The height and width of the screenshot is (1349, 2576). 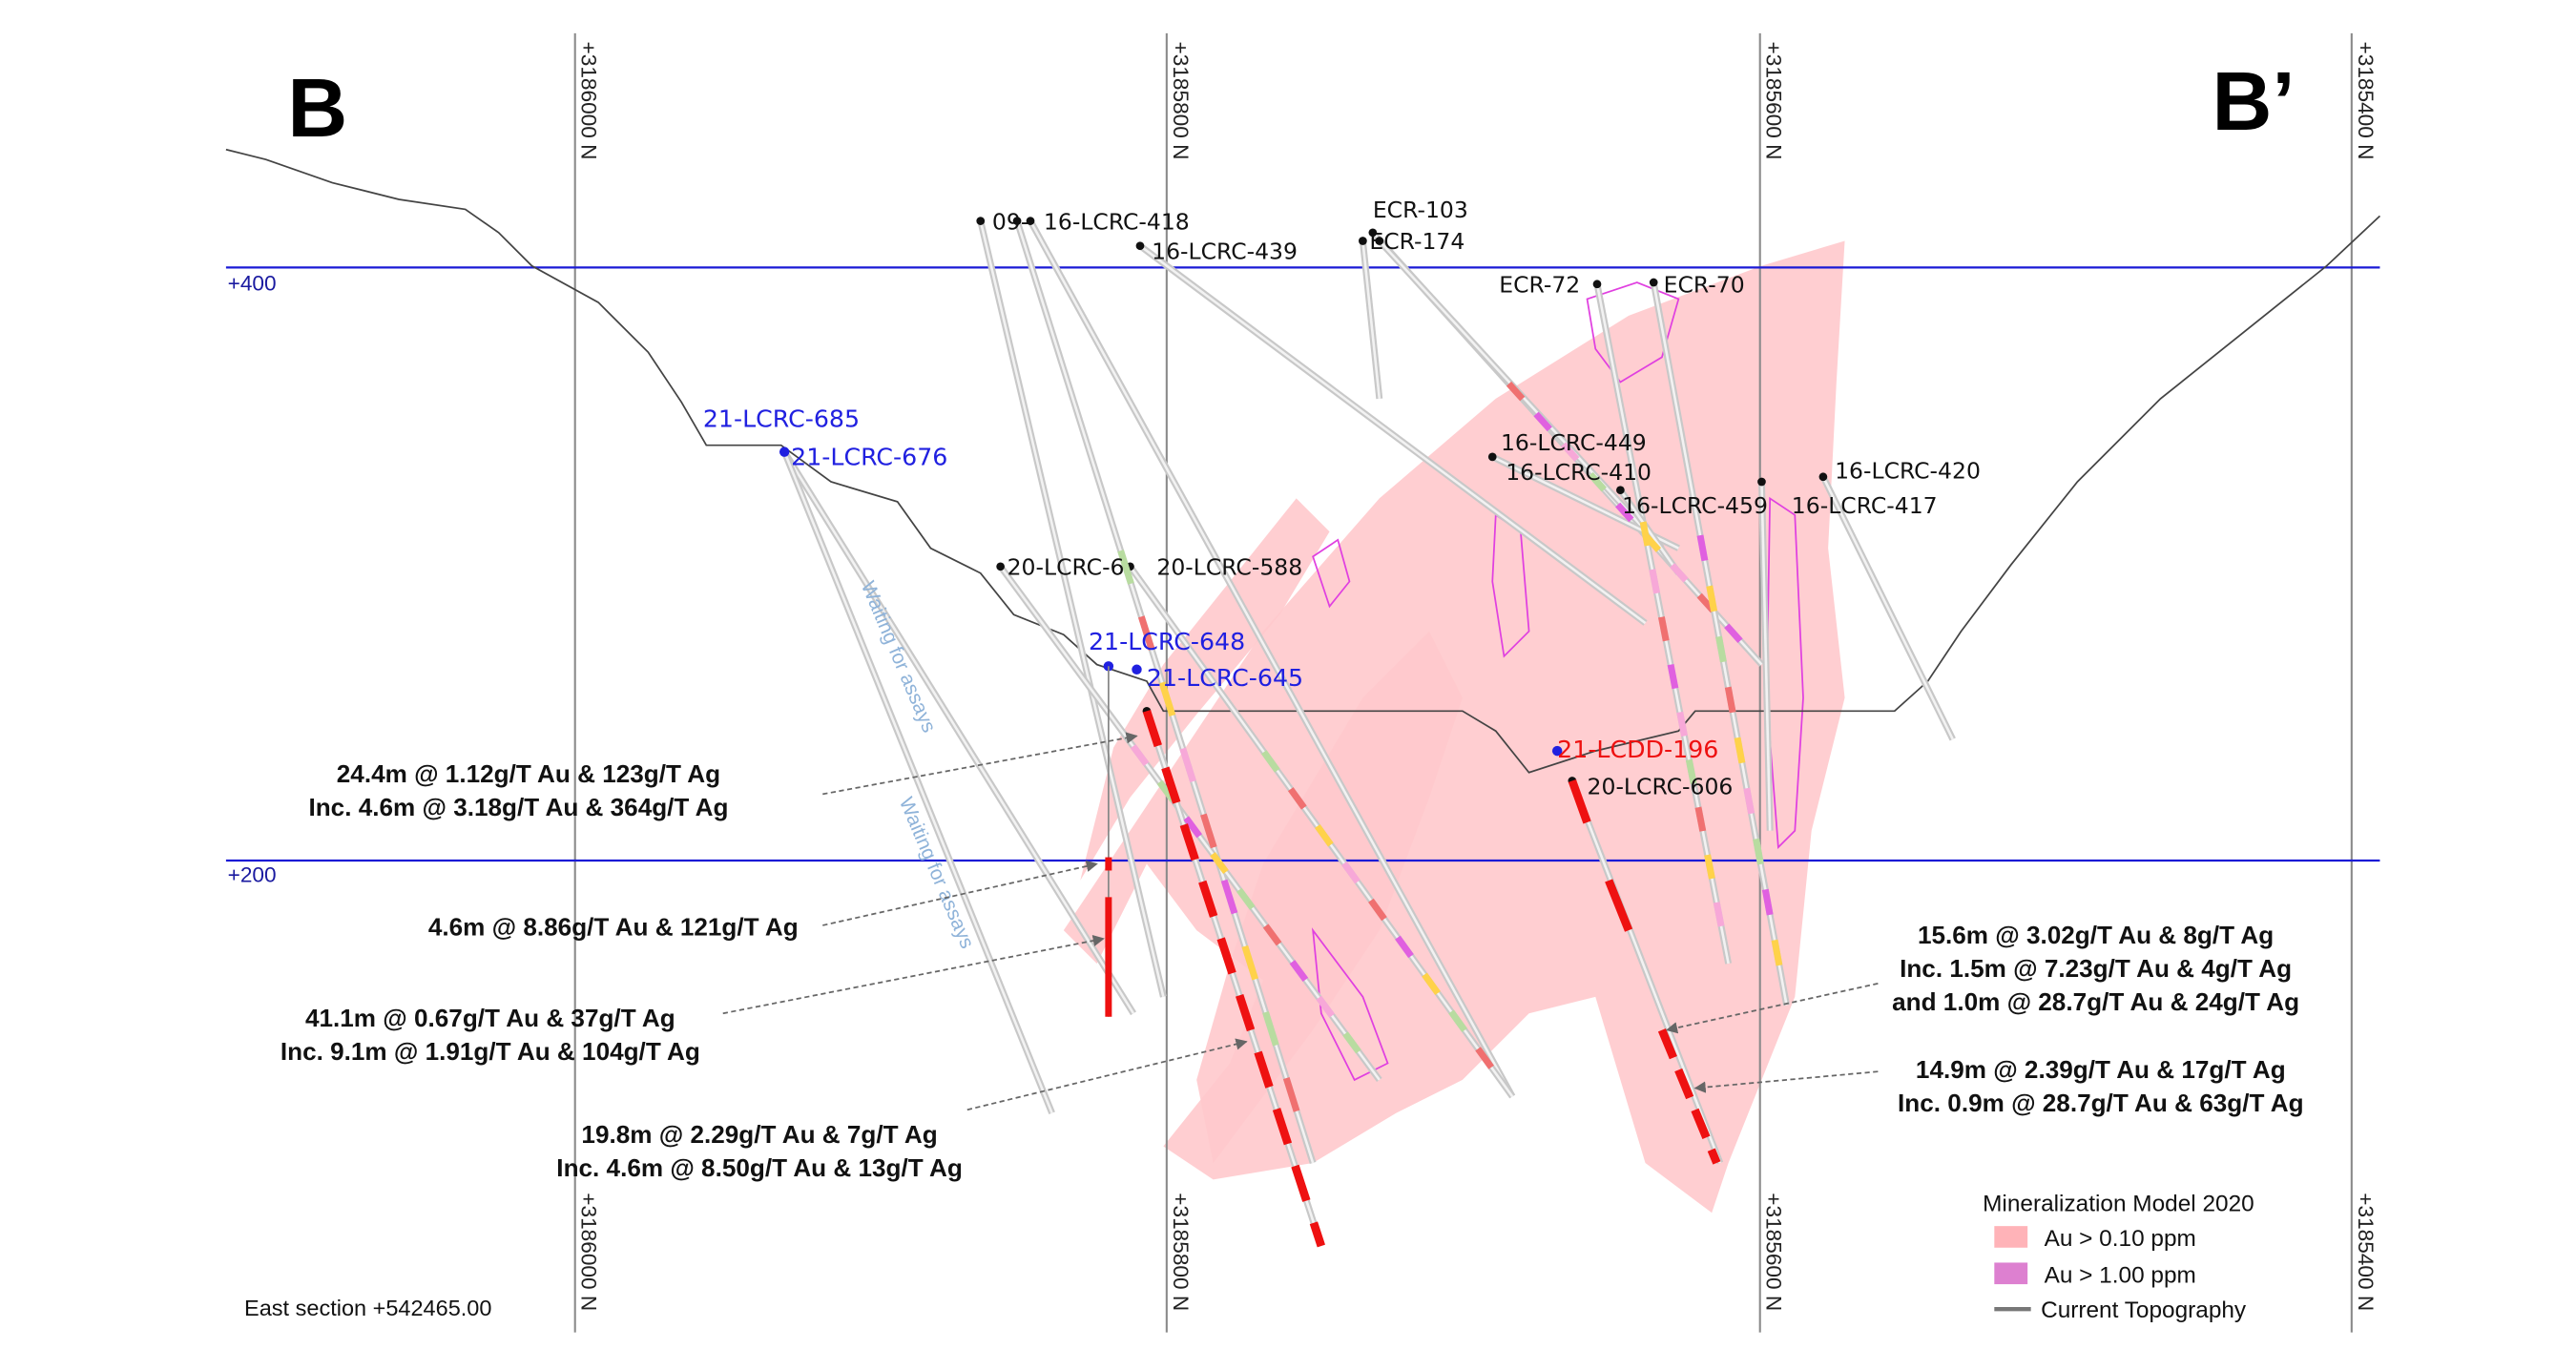 I want to click on hole-label-pending: 21-LCRC-676, so click(x=869, y=457).